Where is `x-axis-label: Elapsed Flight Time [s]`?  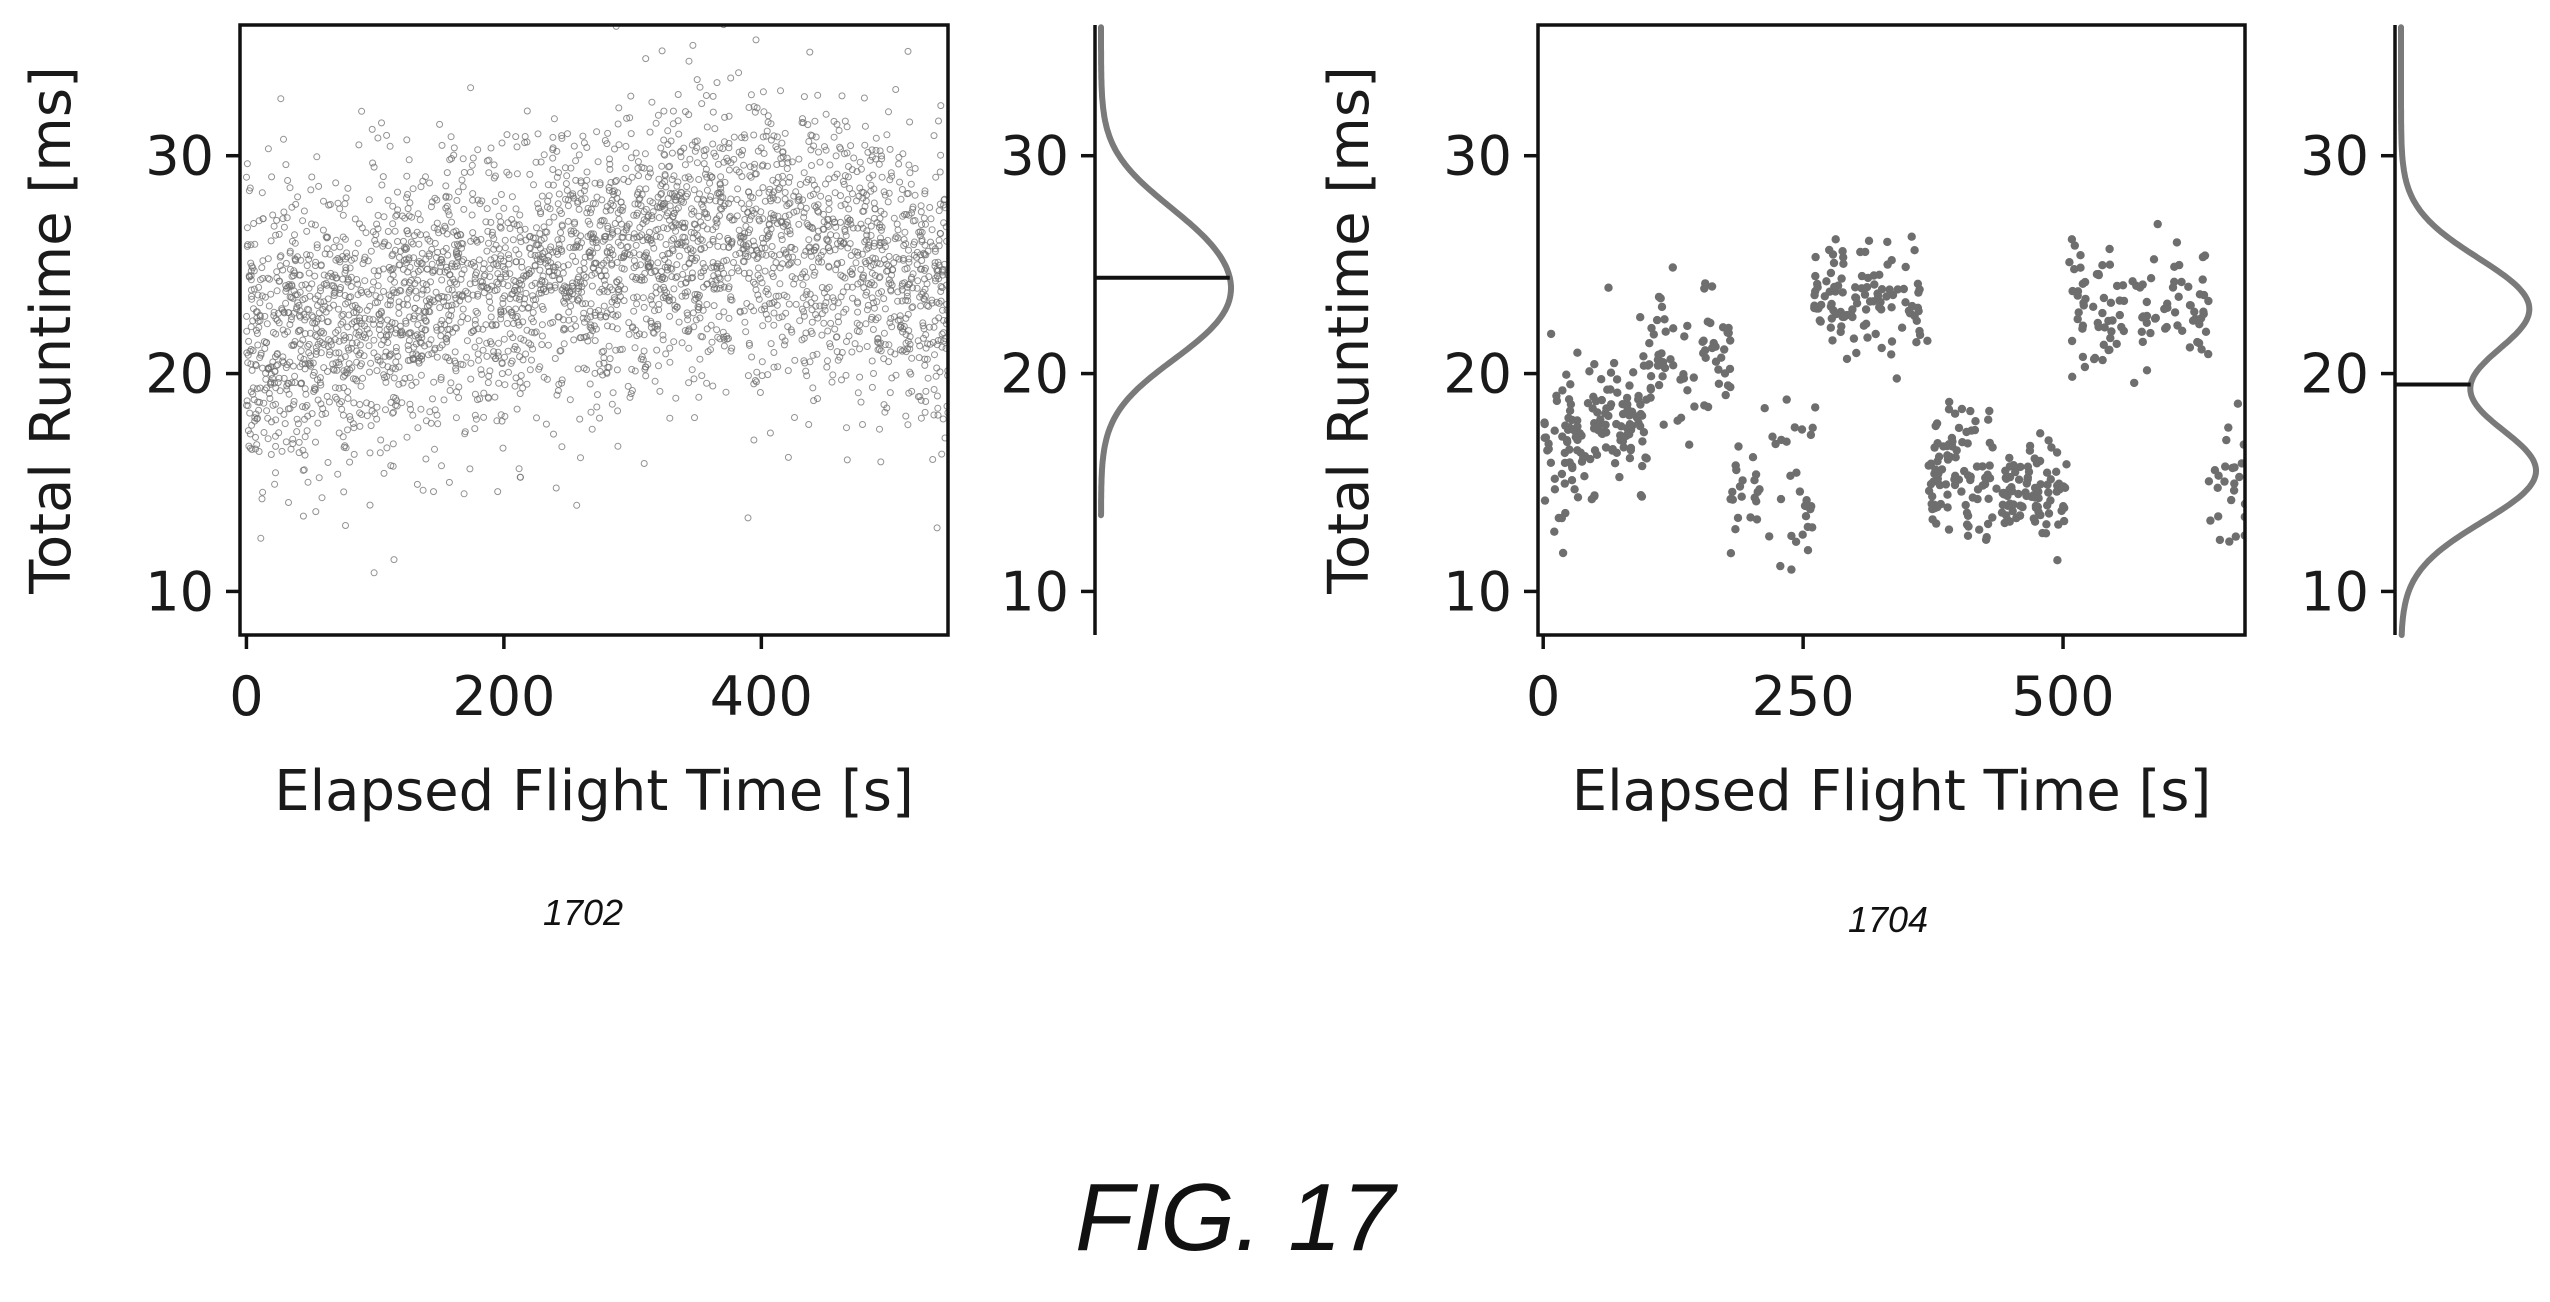
x-axis-label: Elapsed Flight Time [s] is located at coordinates (1892, 791).